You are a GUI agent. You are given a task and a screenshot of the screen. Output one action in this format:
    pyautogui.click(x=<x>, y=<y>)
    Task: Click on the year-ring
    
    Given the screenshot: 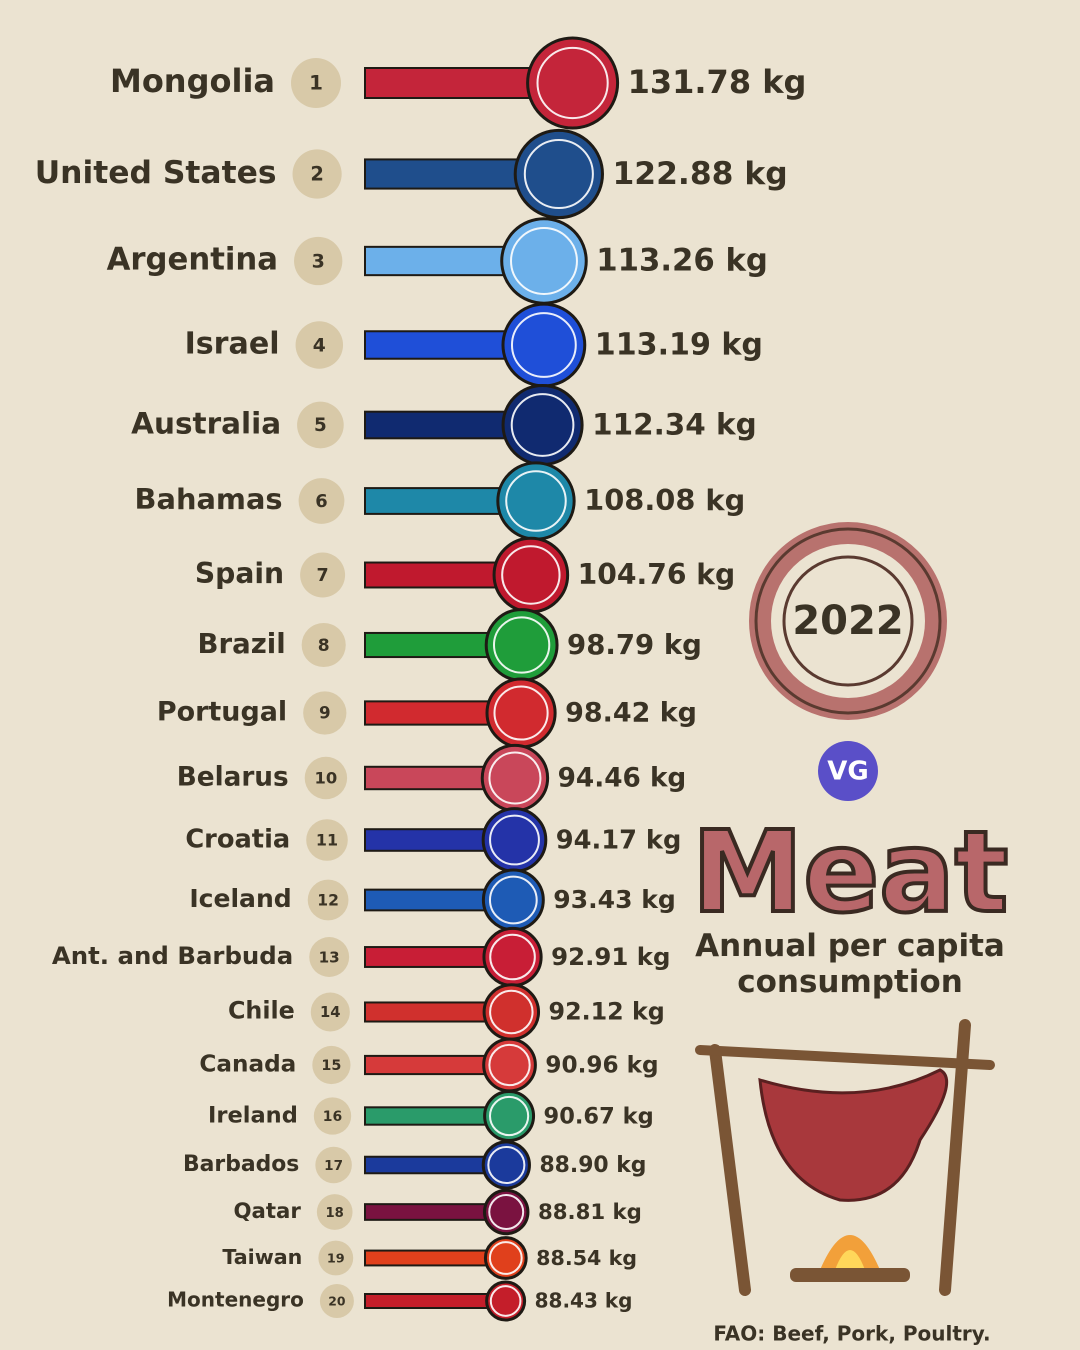 What is the action you would take?
    pyautogui.click(x=848, y=621)
    